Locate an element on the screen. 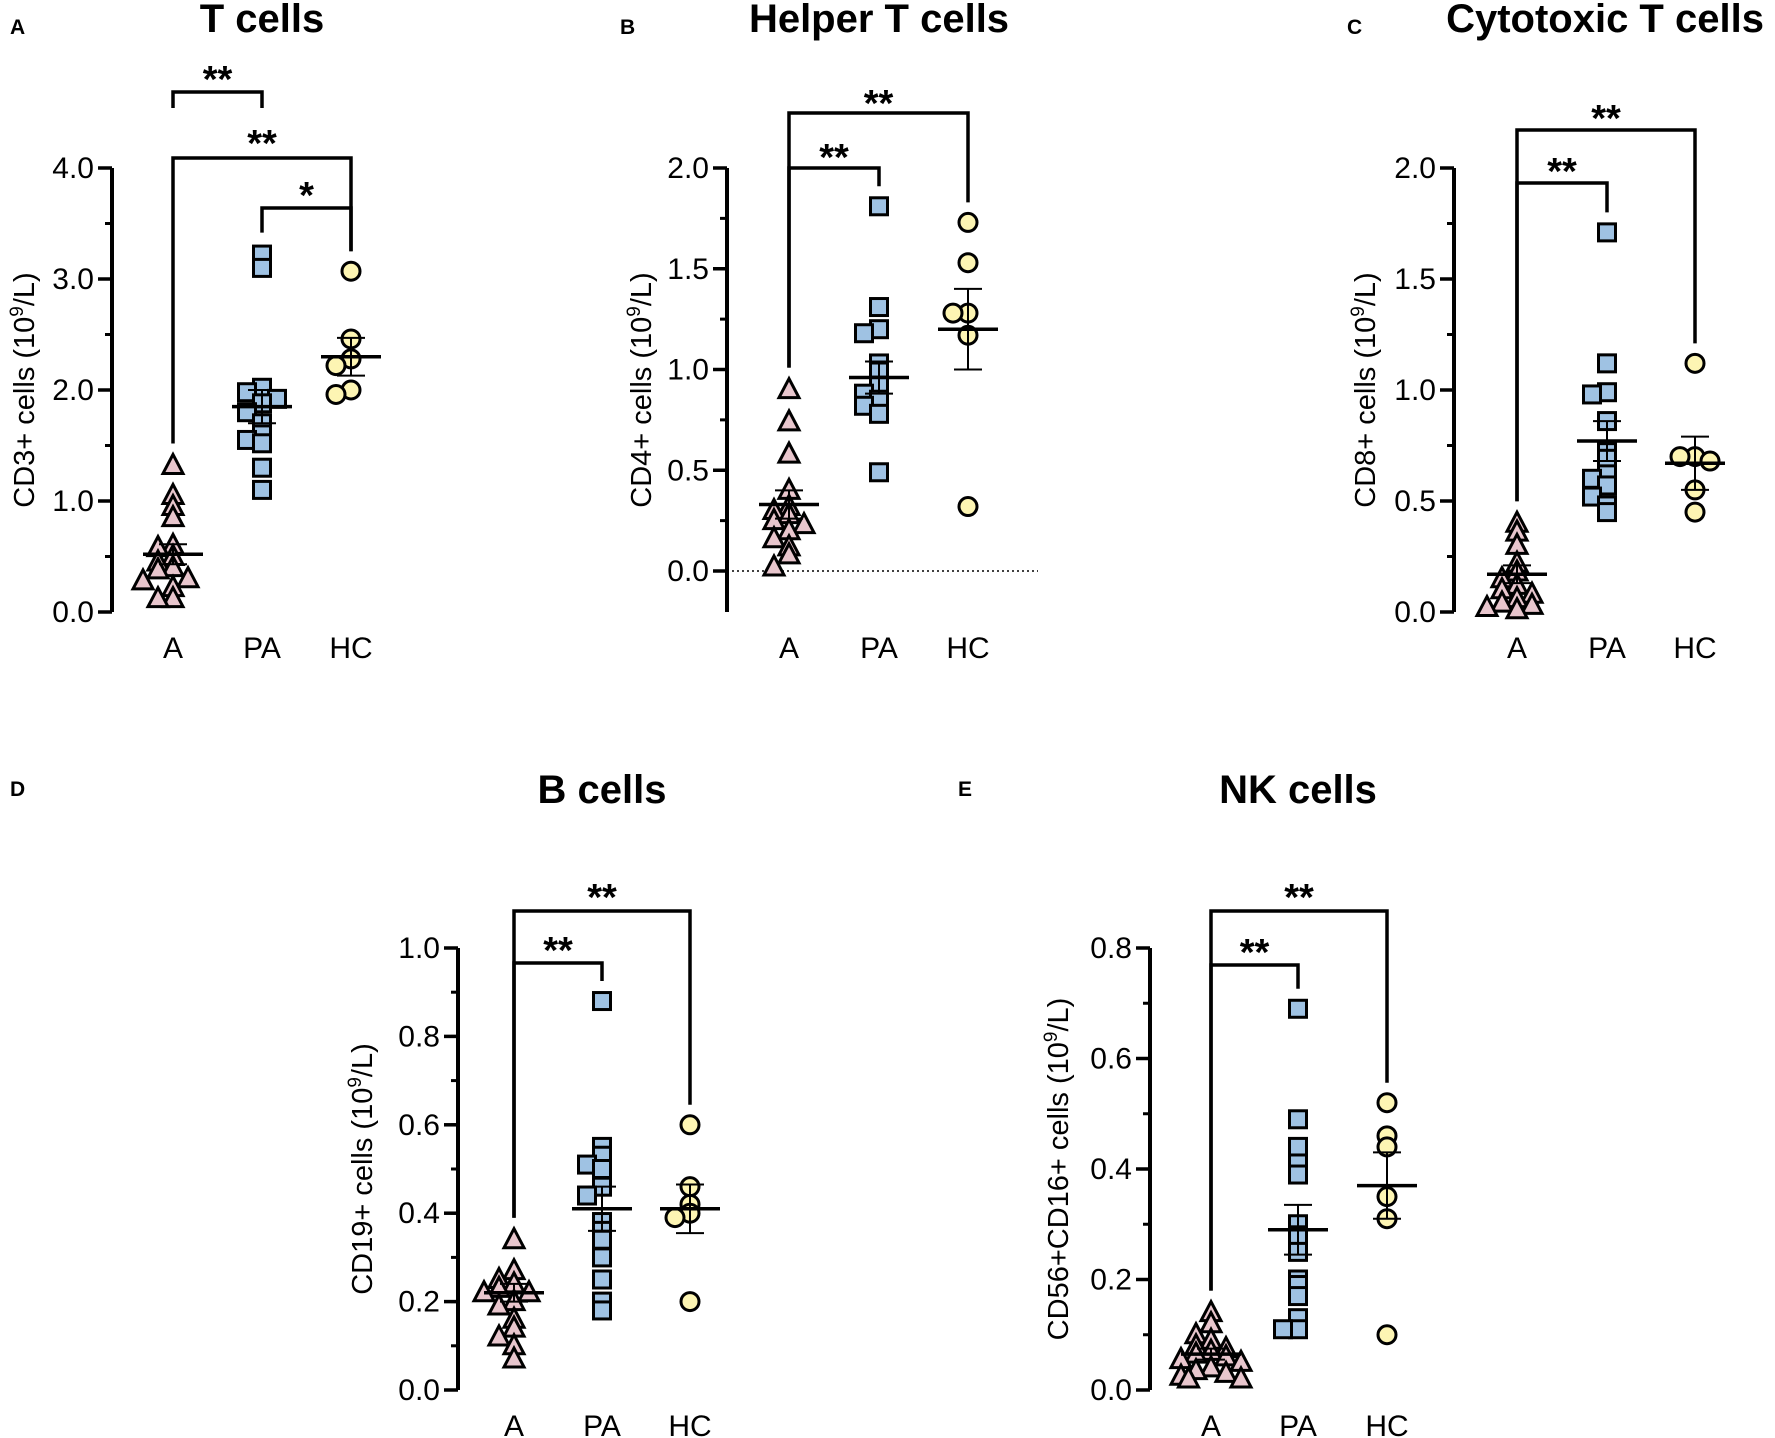  panel-label: E is located at coordinates (965, 789).